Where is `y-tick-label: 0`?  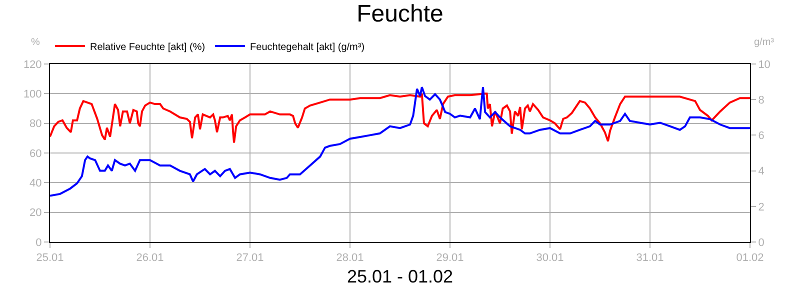
y-tick-label: 0 is located at coordinates (39, 242).